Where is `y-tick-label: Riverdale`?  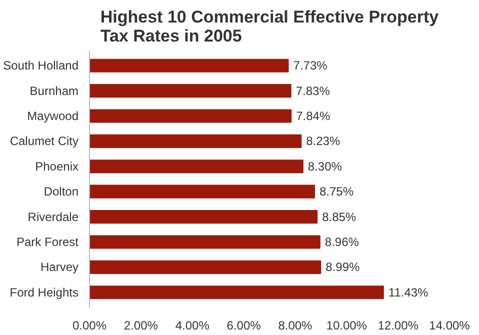 y-tick-label: Riverdale is located at coordinates (53, 217).